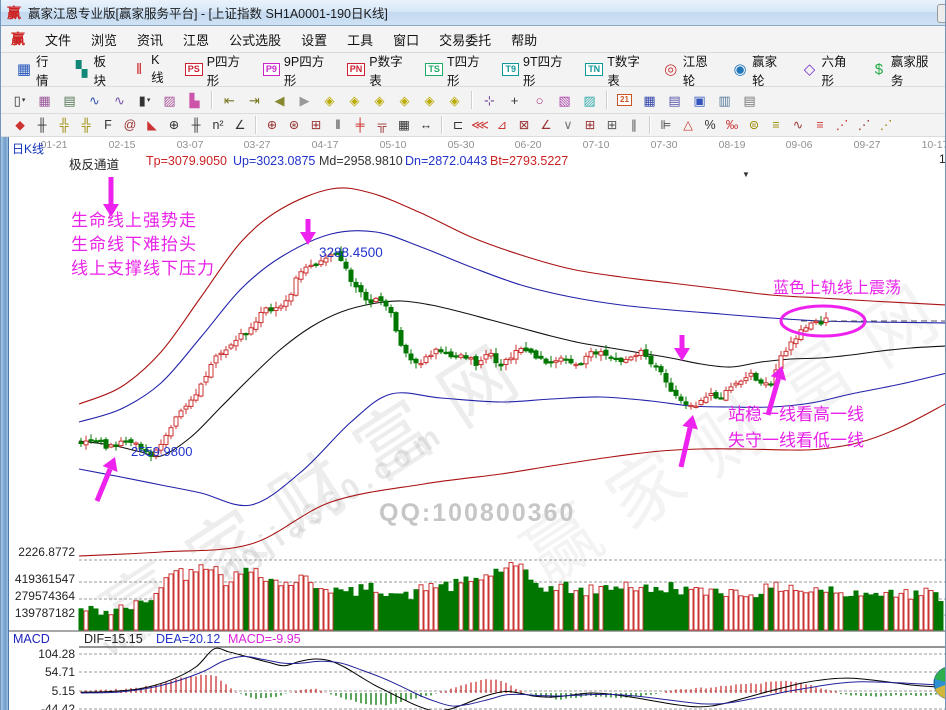 Image resolution: width=946 pixels, height=710 pixels. Describe the element at coordinates (379, 100) in the screenshot. I see `tool-zoom-h-diamond: ◈` at that location.